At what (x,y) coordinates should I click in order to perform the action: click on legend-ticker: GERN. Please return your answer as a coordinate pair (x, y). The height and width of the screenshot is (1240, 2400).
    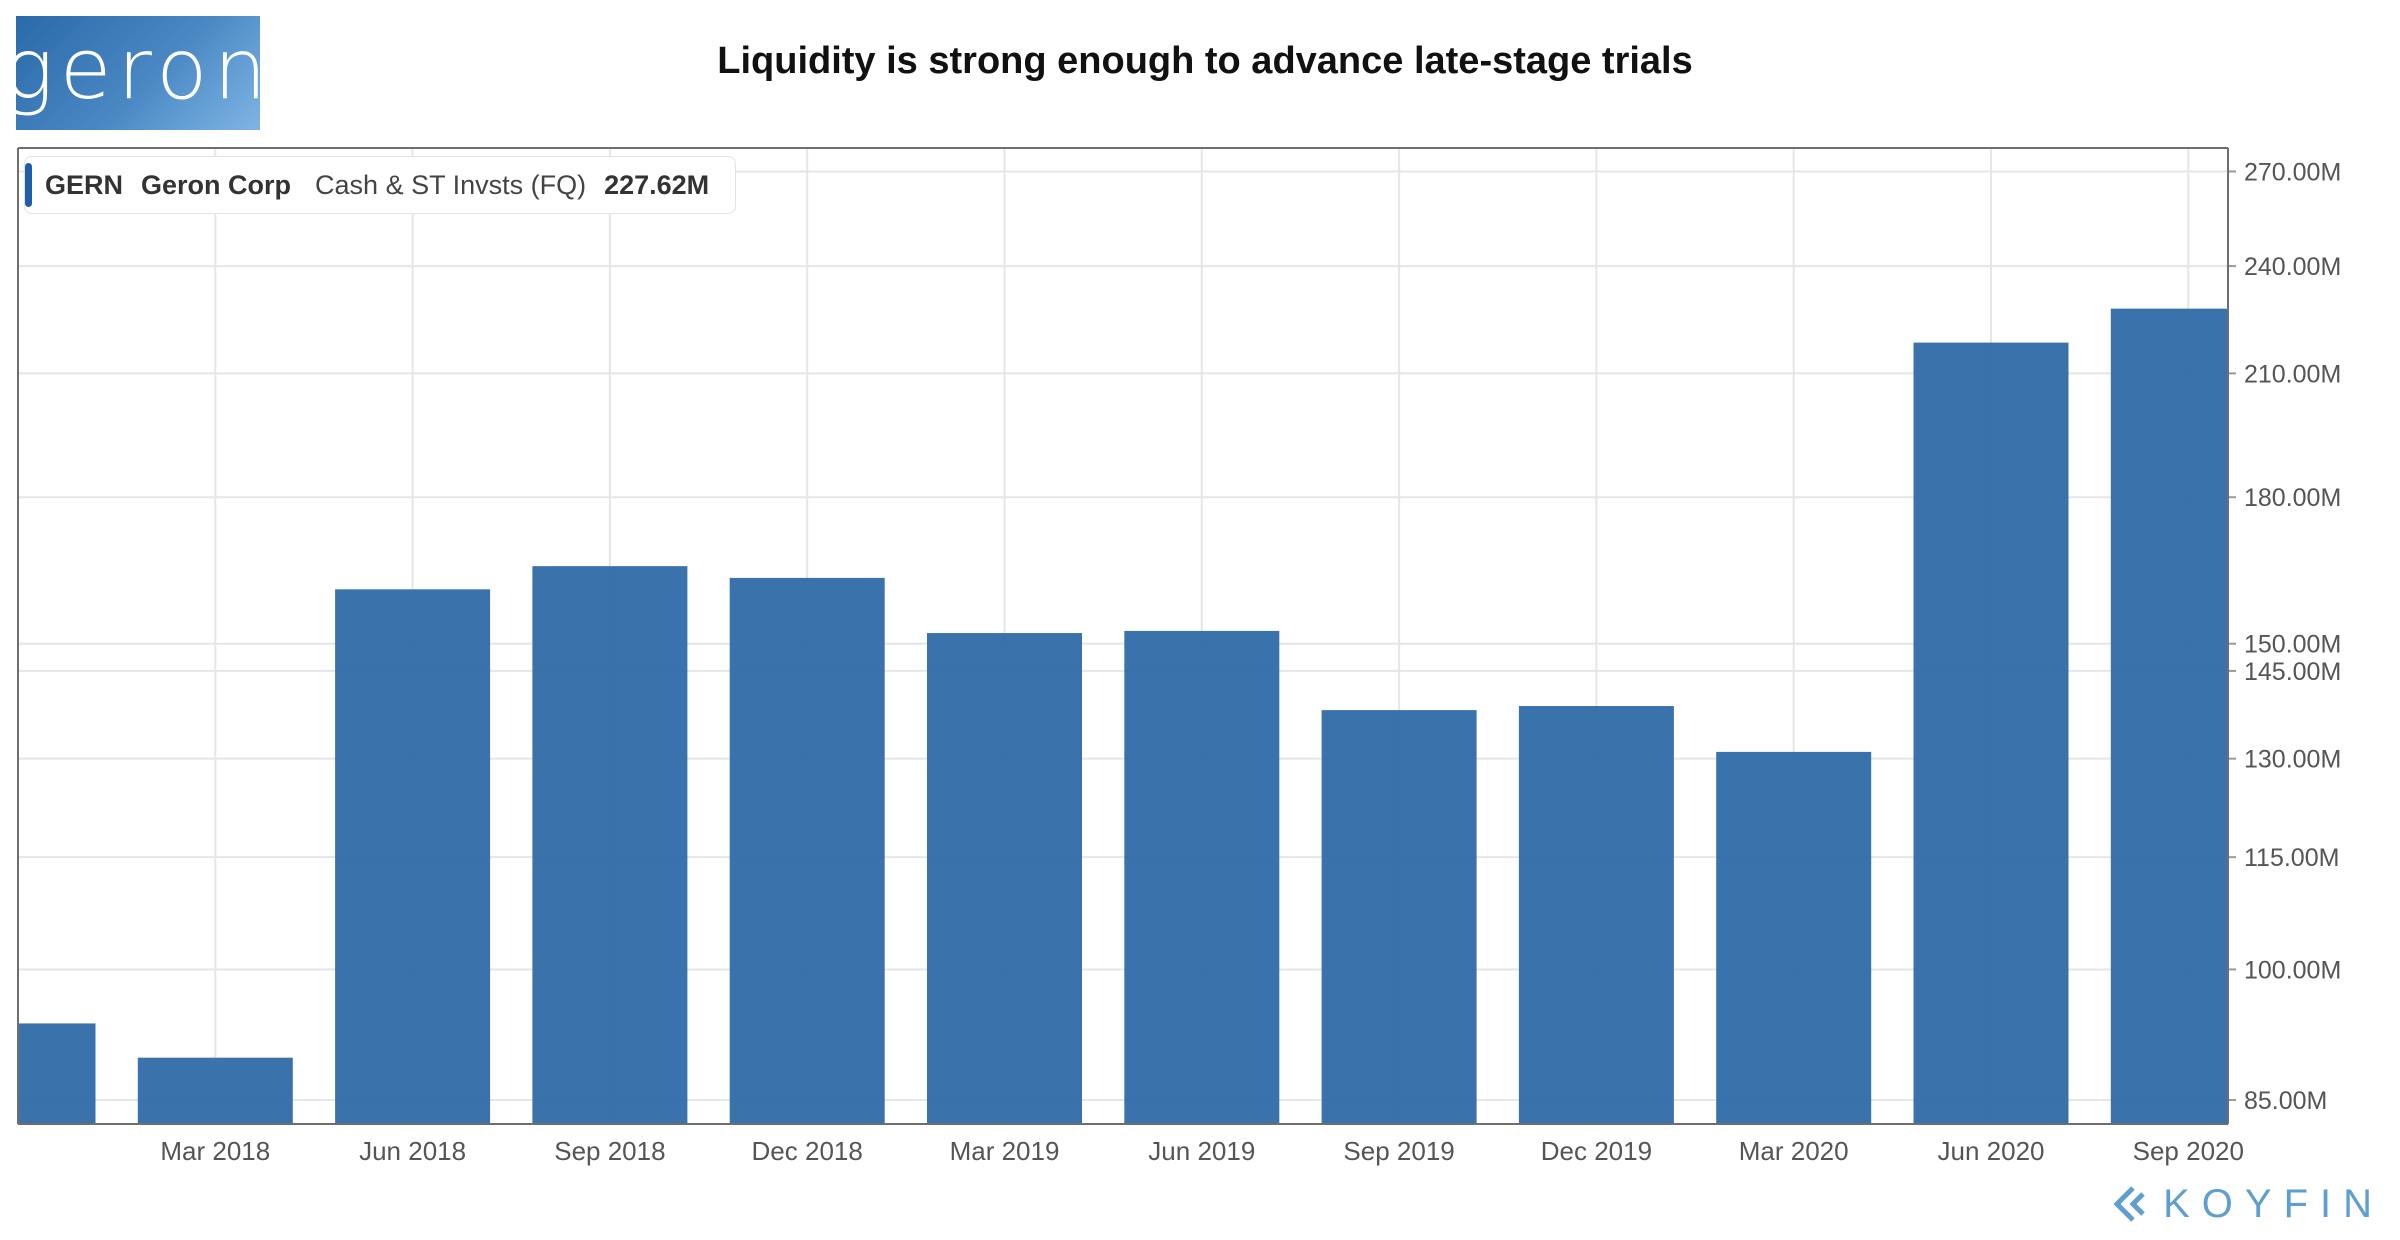
    Looking at the image, I should click on (84, 184).